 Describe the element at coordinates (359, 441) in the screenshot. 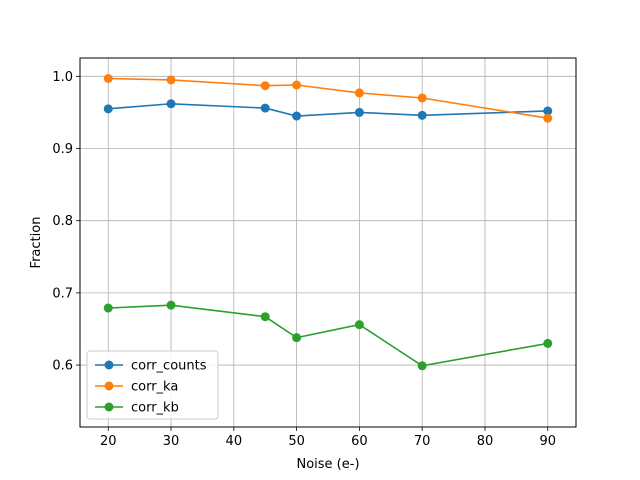

I see `x-tick-label: 60` at that location.